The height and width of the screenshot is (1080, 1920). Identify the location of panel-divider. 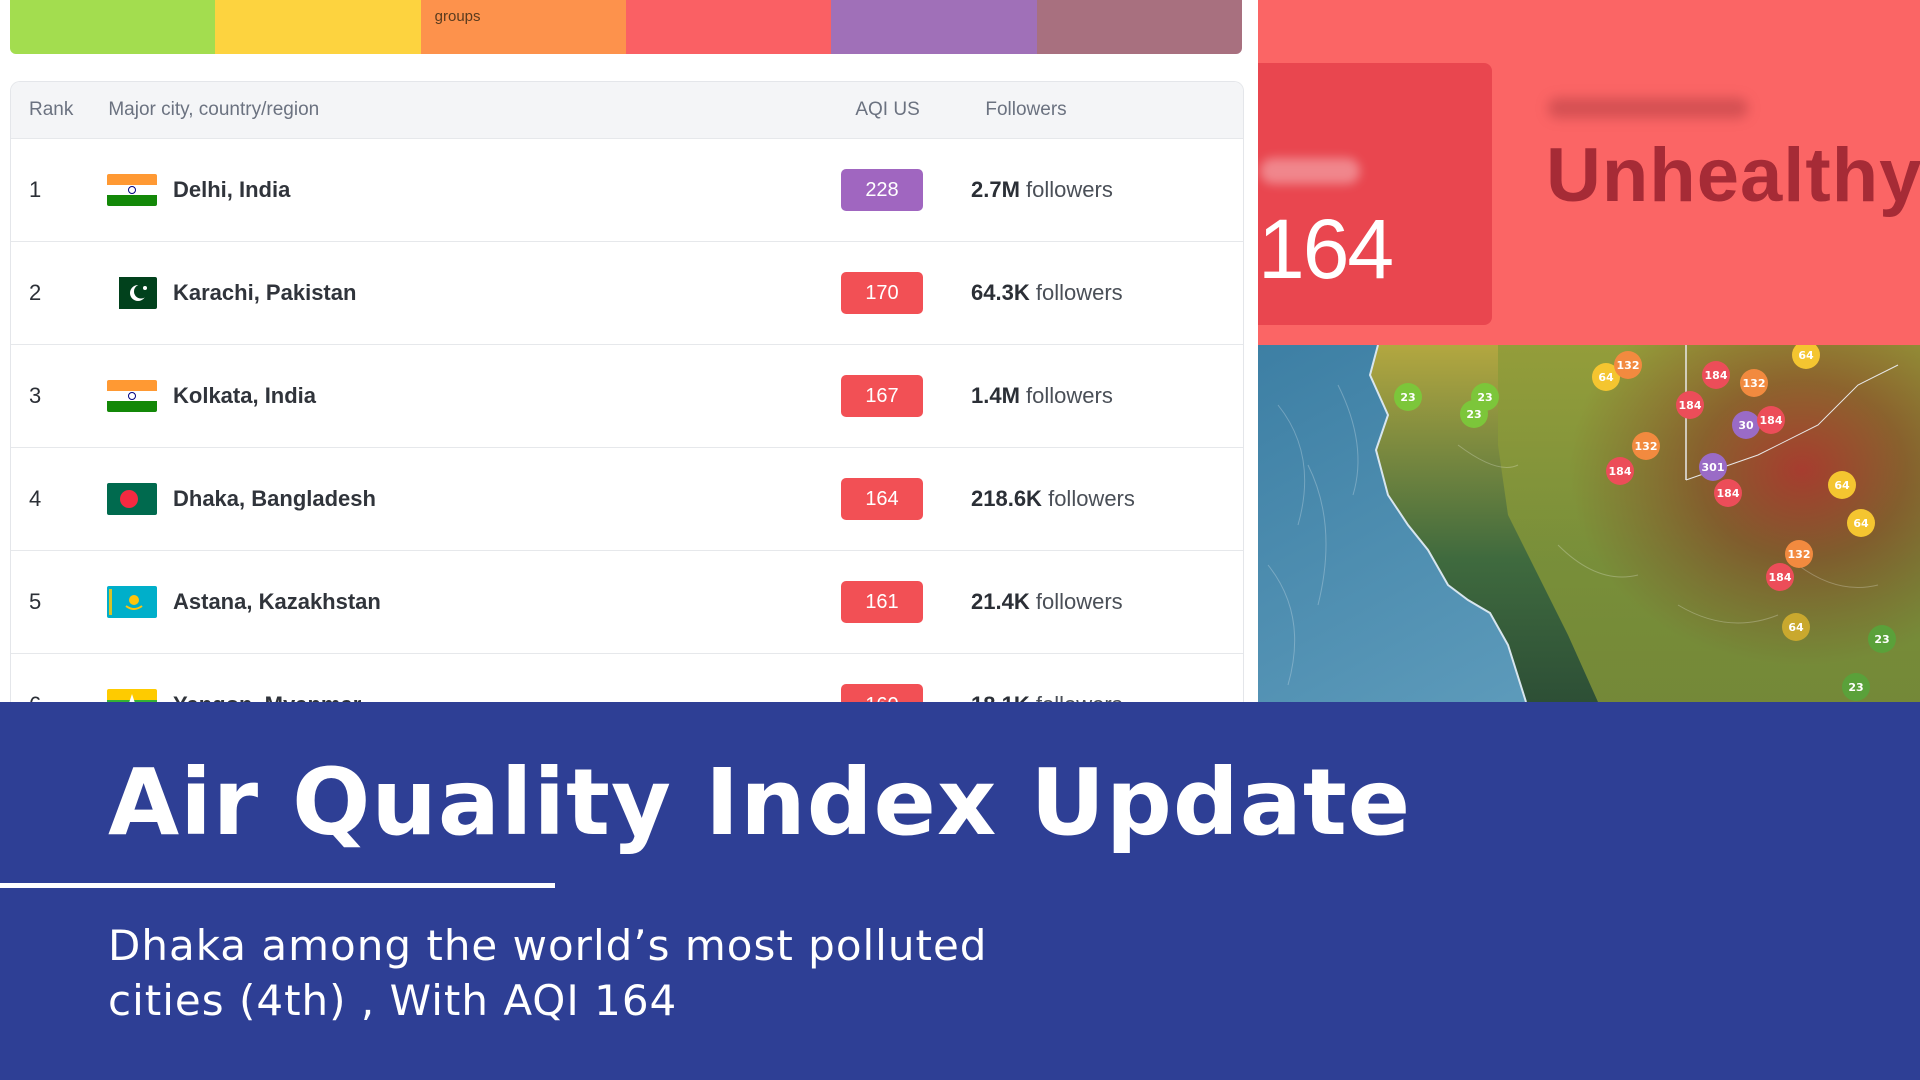
(1256, 351).